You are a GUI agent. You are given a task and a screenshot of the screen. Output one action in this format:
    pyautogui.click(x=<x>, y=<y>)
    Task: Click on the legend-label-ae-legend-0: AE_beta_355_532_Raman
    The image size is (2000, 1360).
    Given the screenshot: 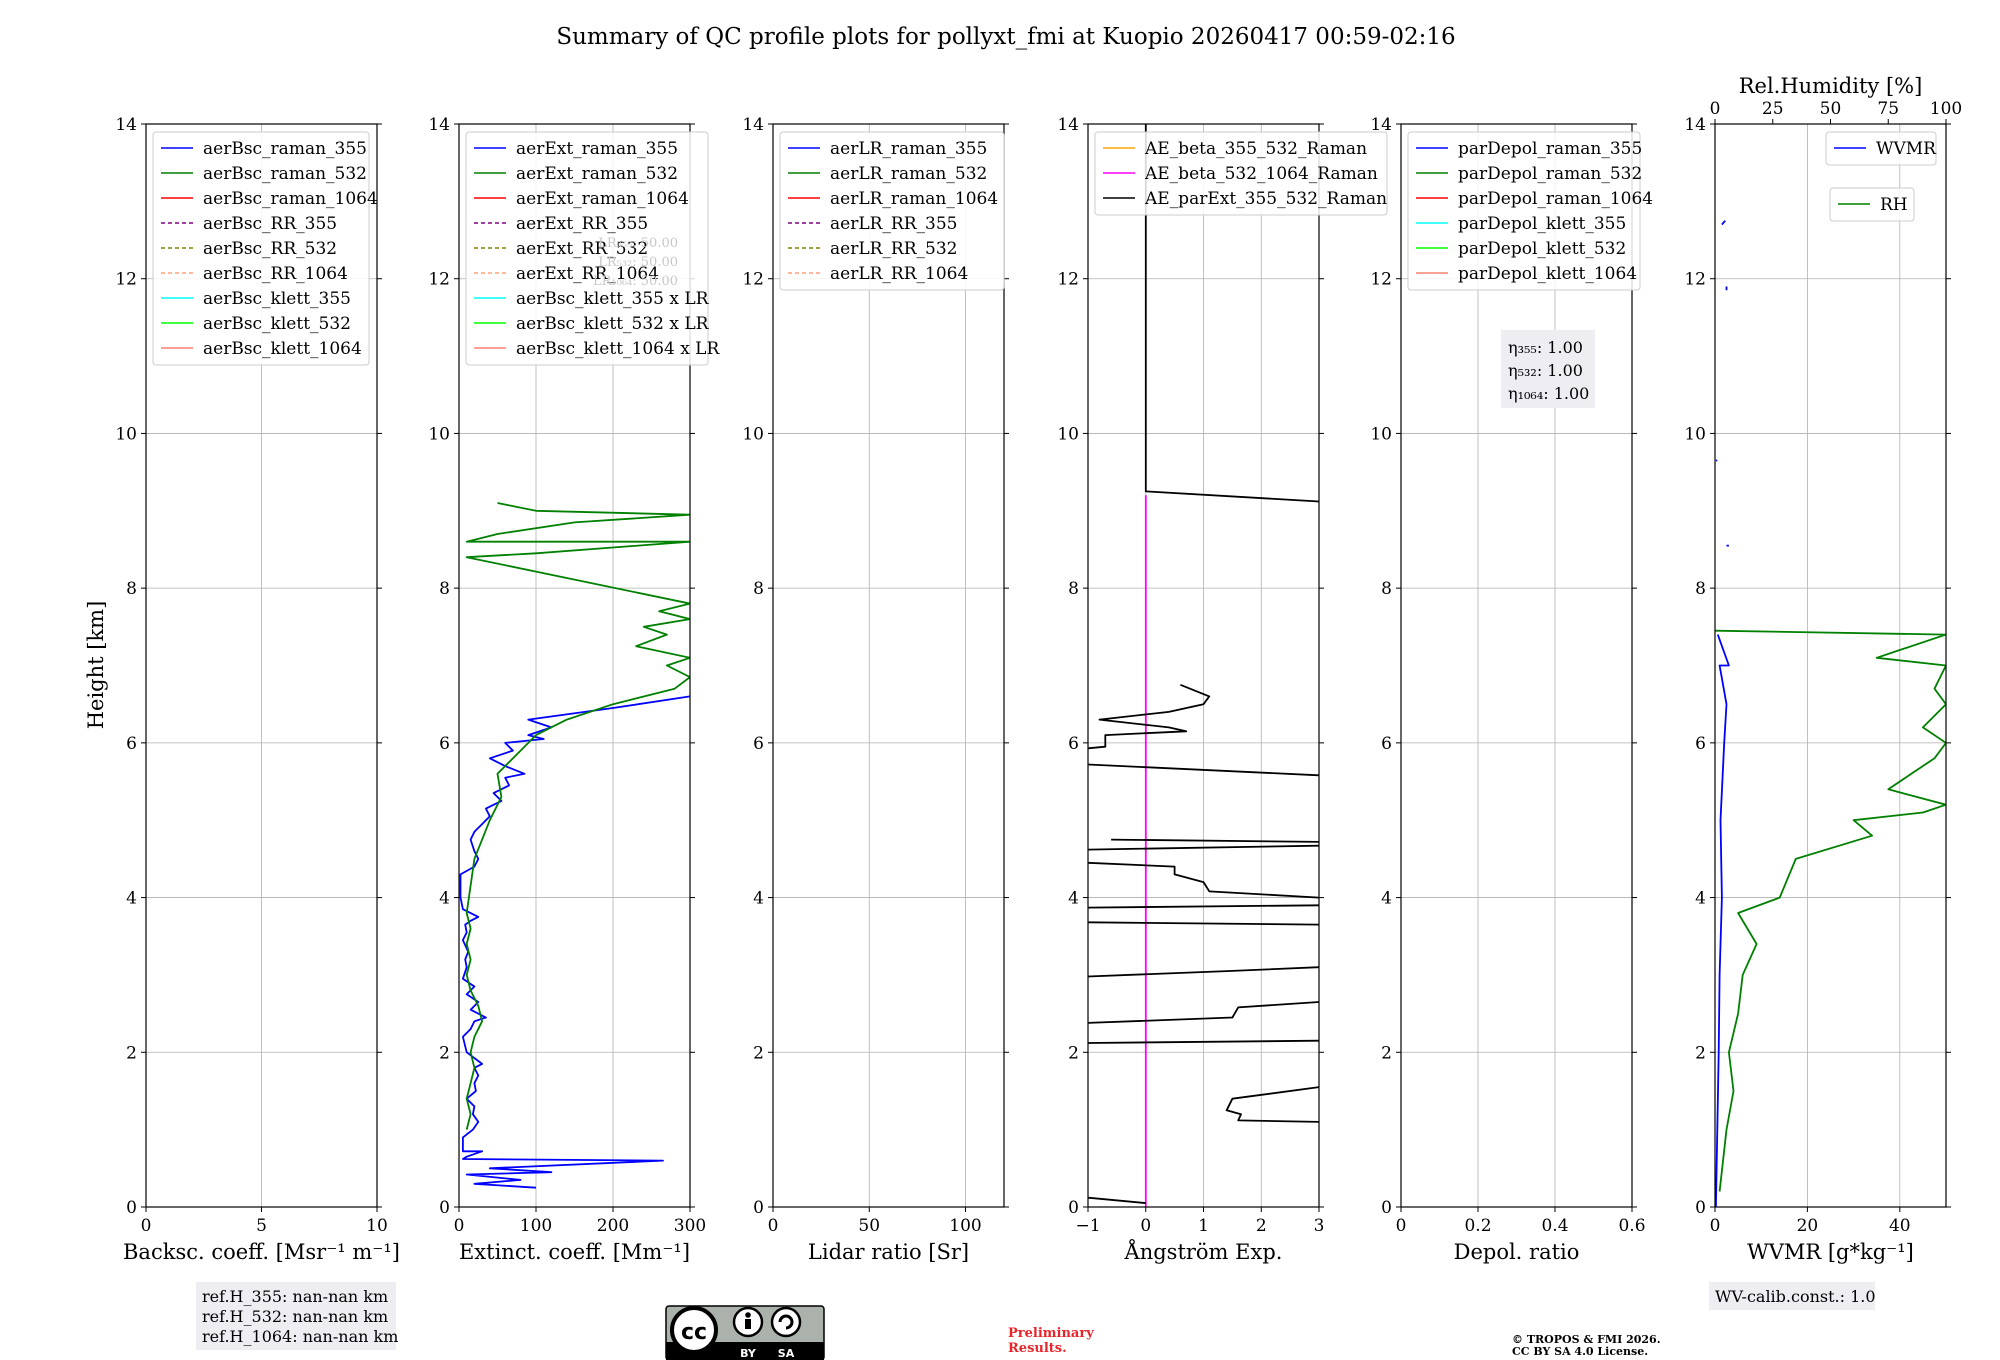 What is the action you would take?
    pyautogui.click(x=1255, y=149)
    